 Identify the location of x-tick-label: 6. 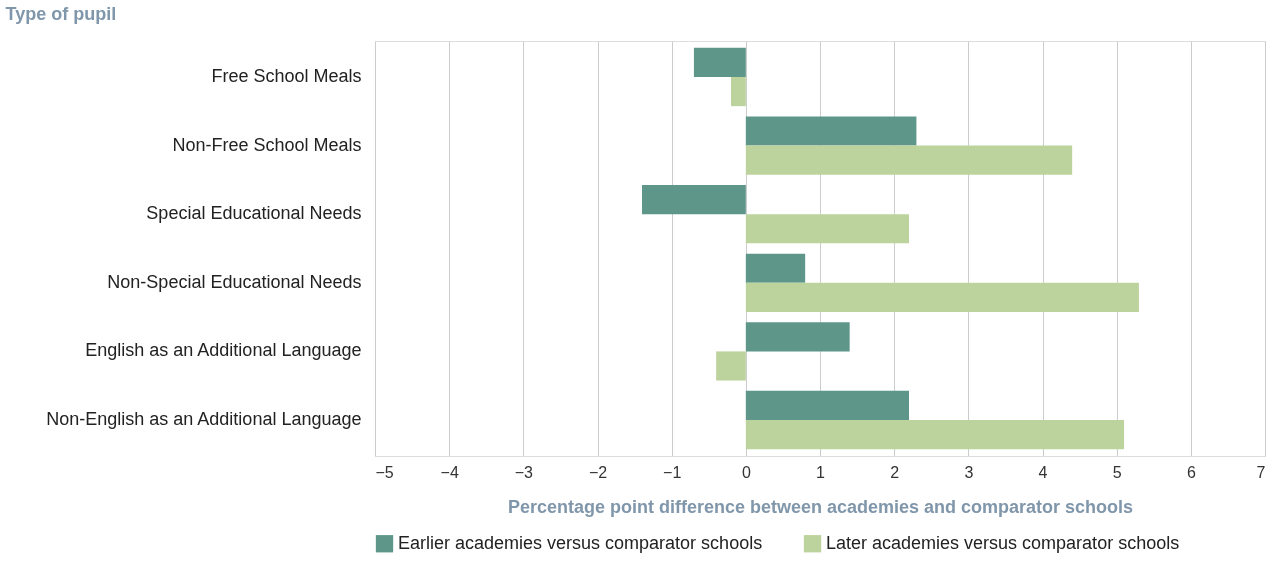
(1191, 472).